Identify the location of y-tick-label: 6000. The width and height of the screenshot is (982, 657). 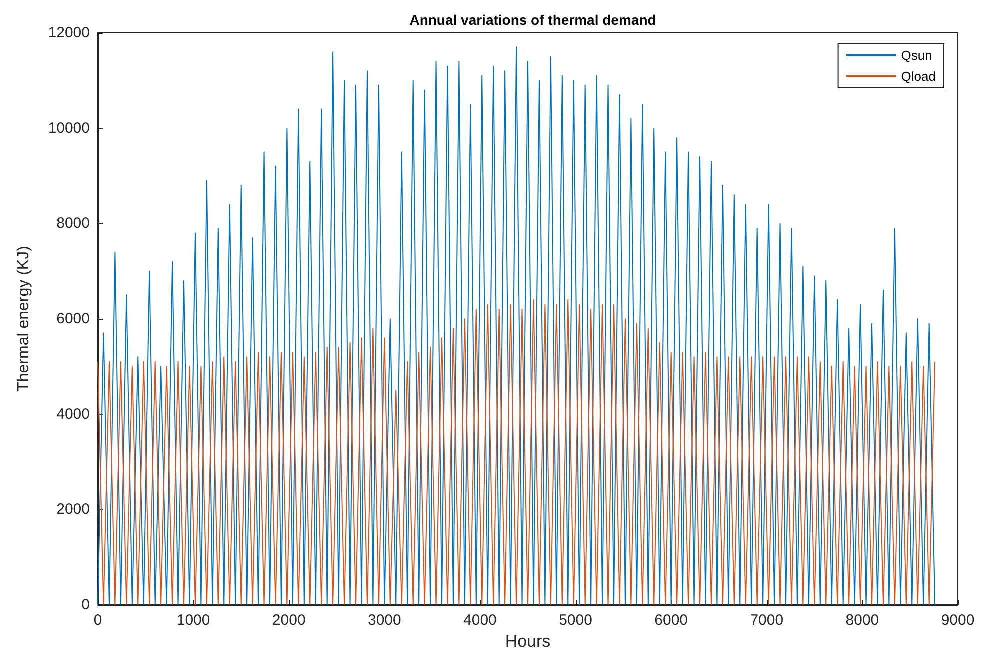
(73, 319).